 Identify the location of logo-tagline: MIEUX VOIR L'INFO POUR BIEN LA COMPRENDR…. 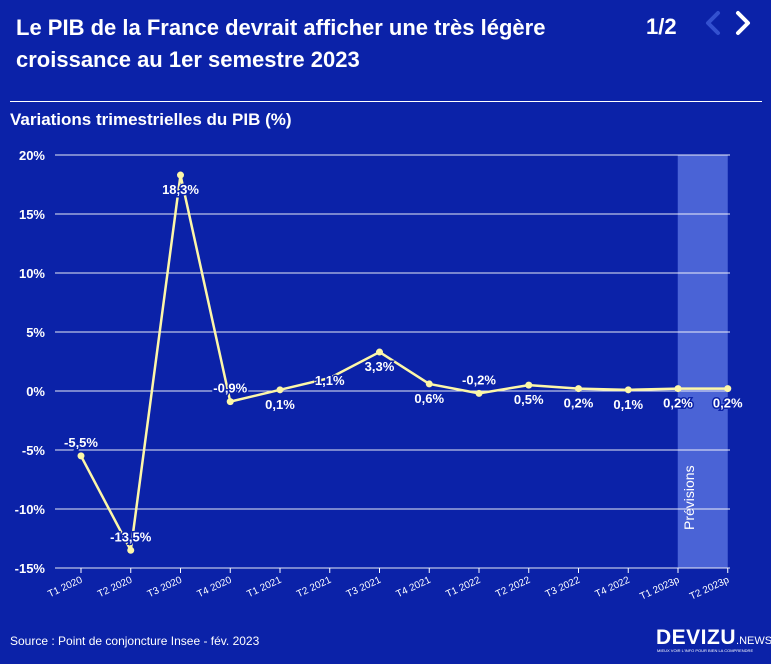
(705, 650).